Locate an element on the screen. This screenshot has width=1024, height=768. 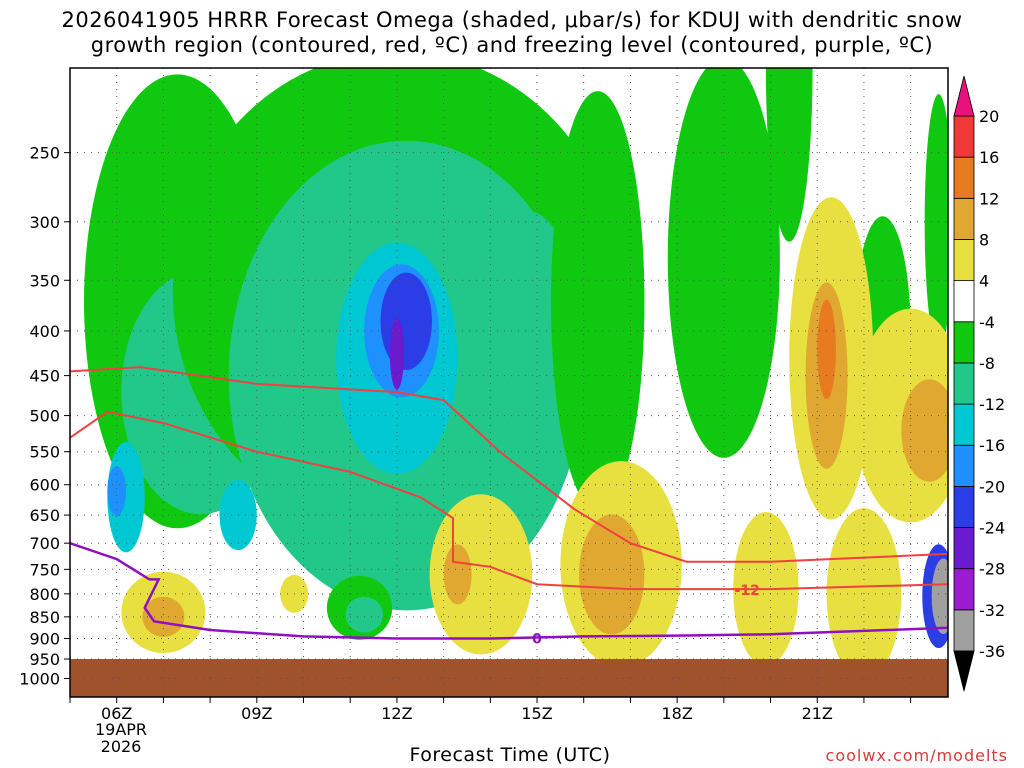
ground-fill is located at coordinates (509, 678).